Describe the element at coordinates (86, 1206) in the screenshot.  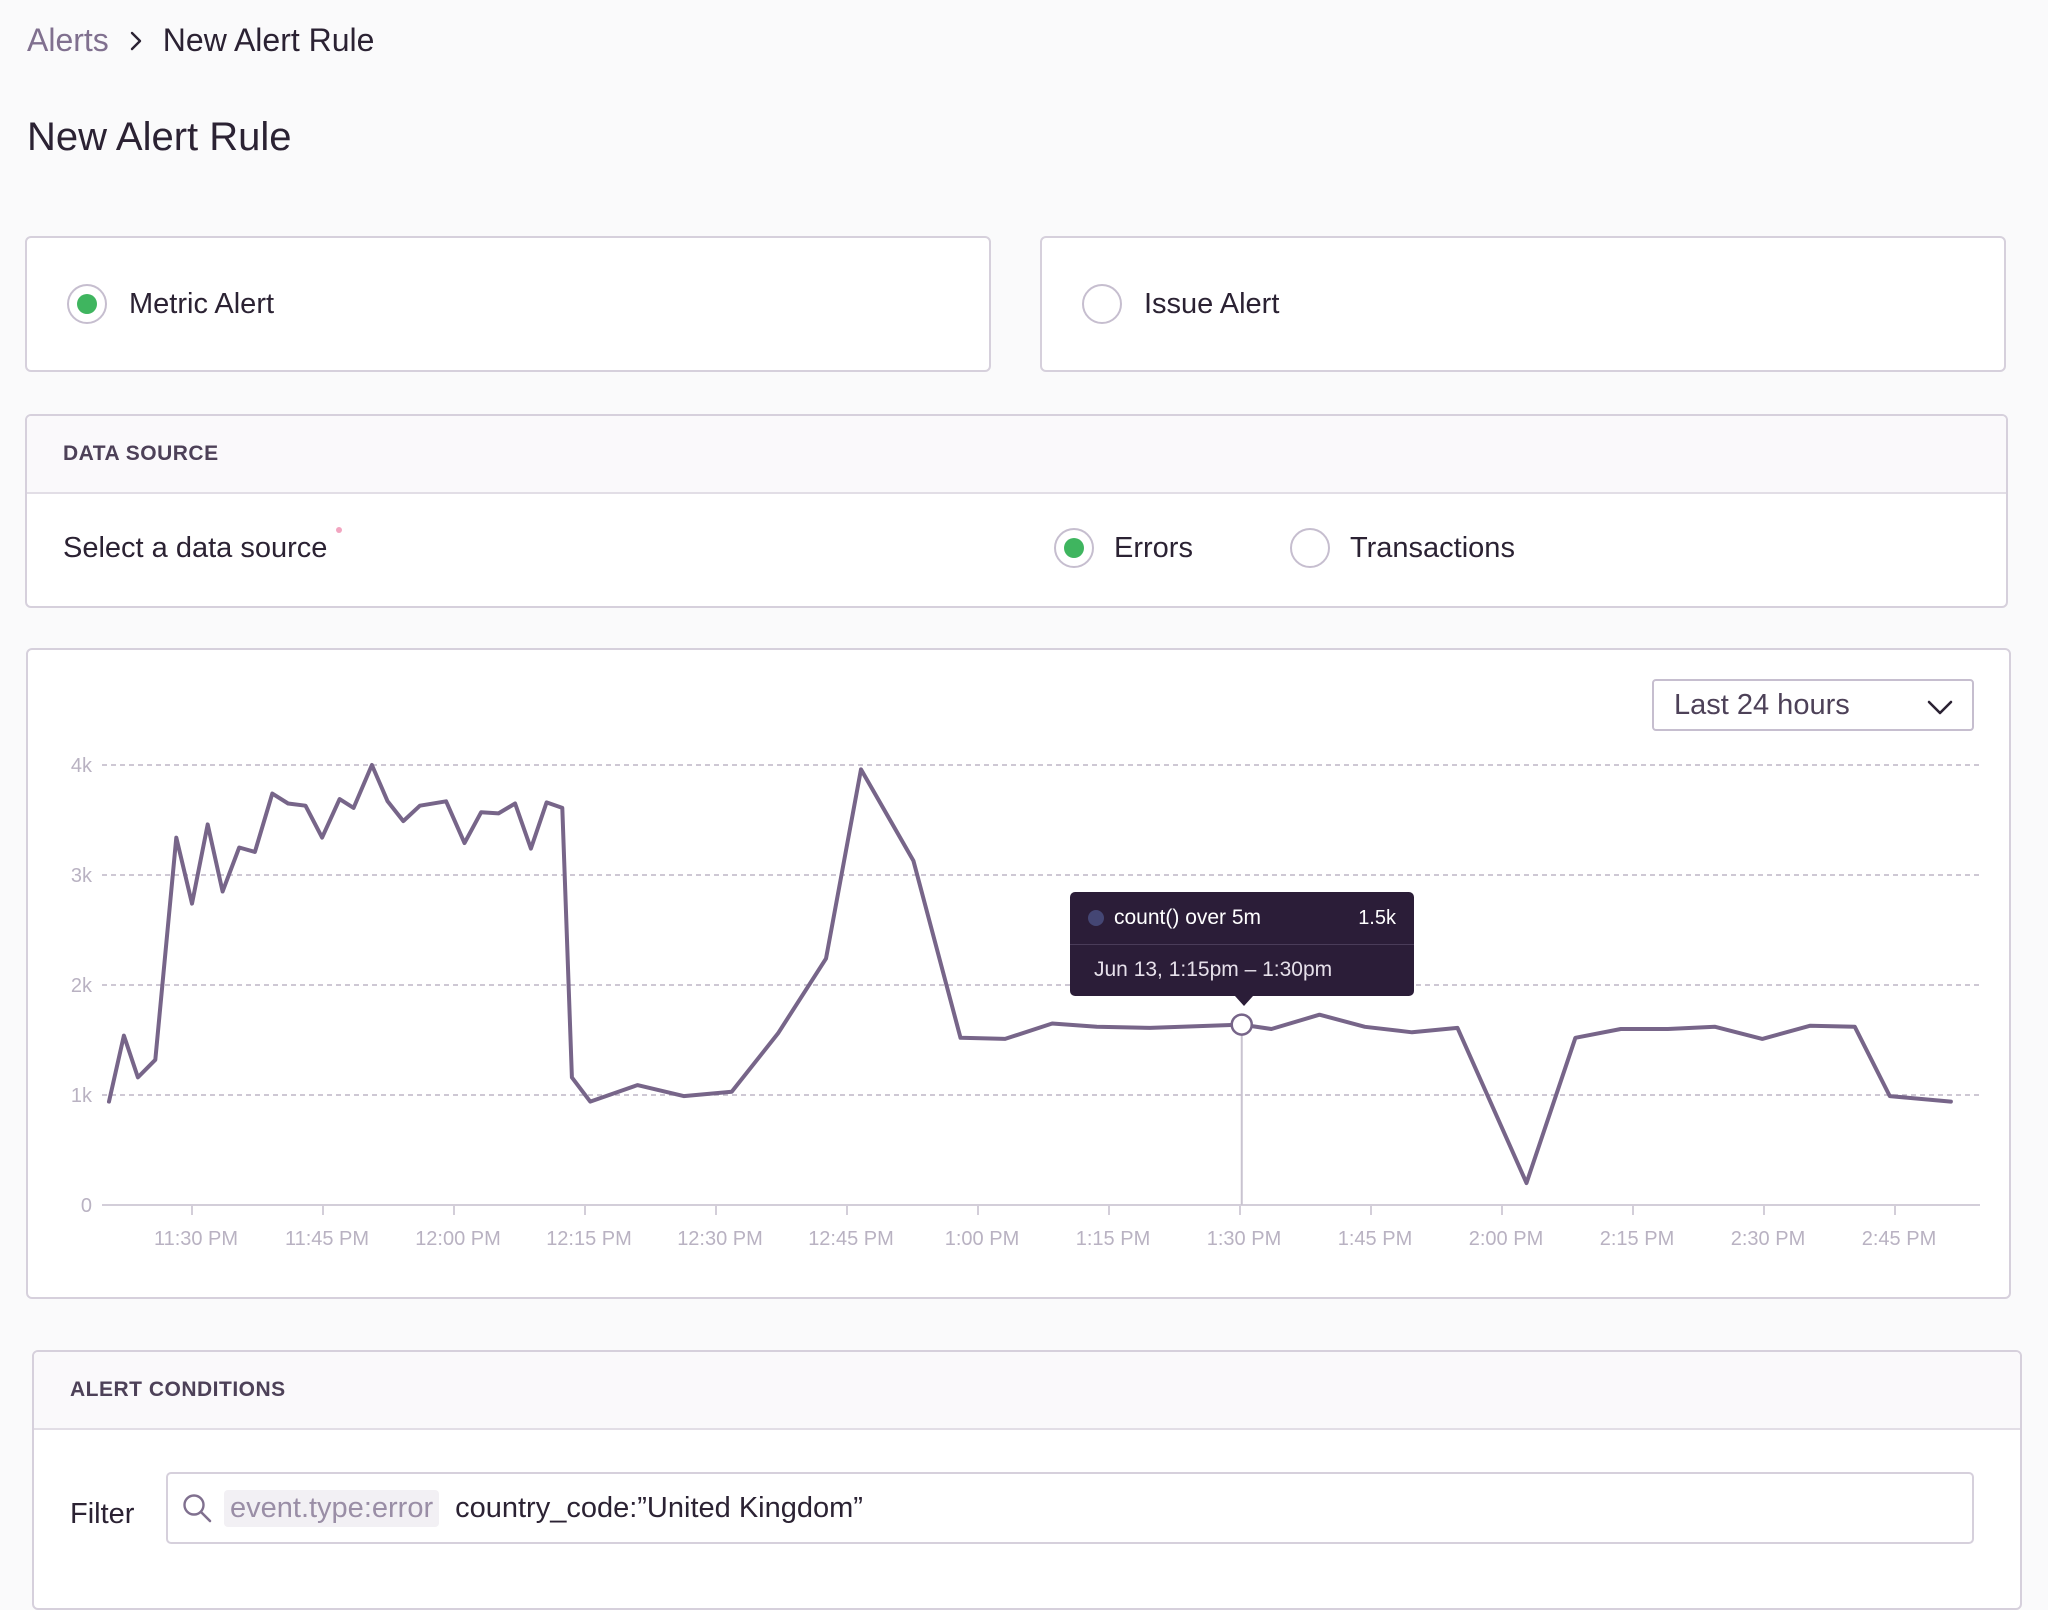
I see `y-tick-label: 0` at that location.